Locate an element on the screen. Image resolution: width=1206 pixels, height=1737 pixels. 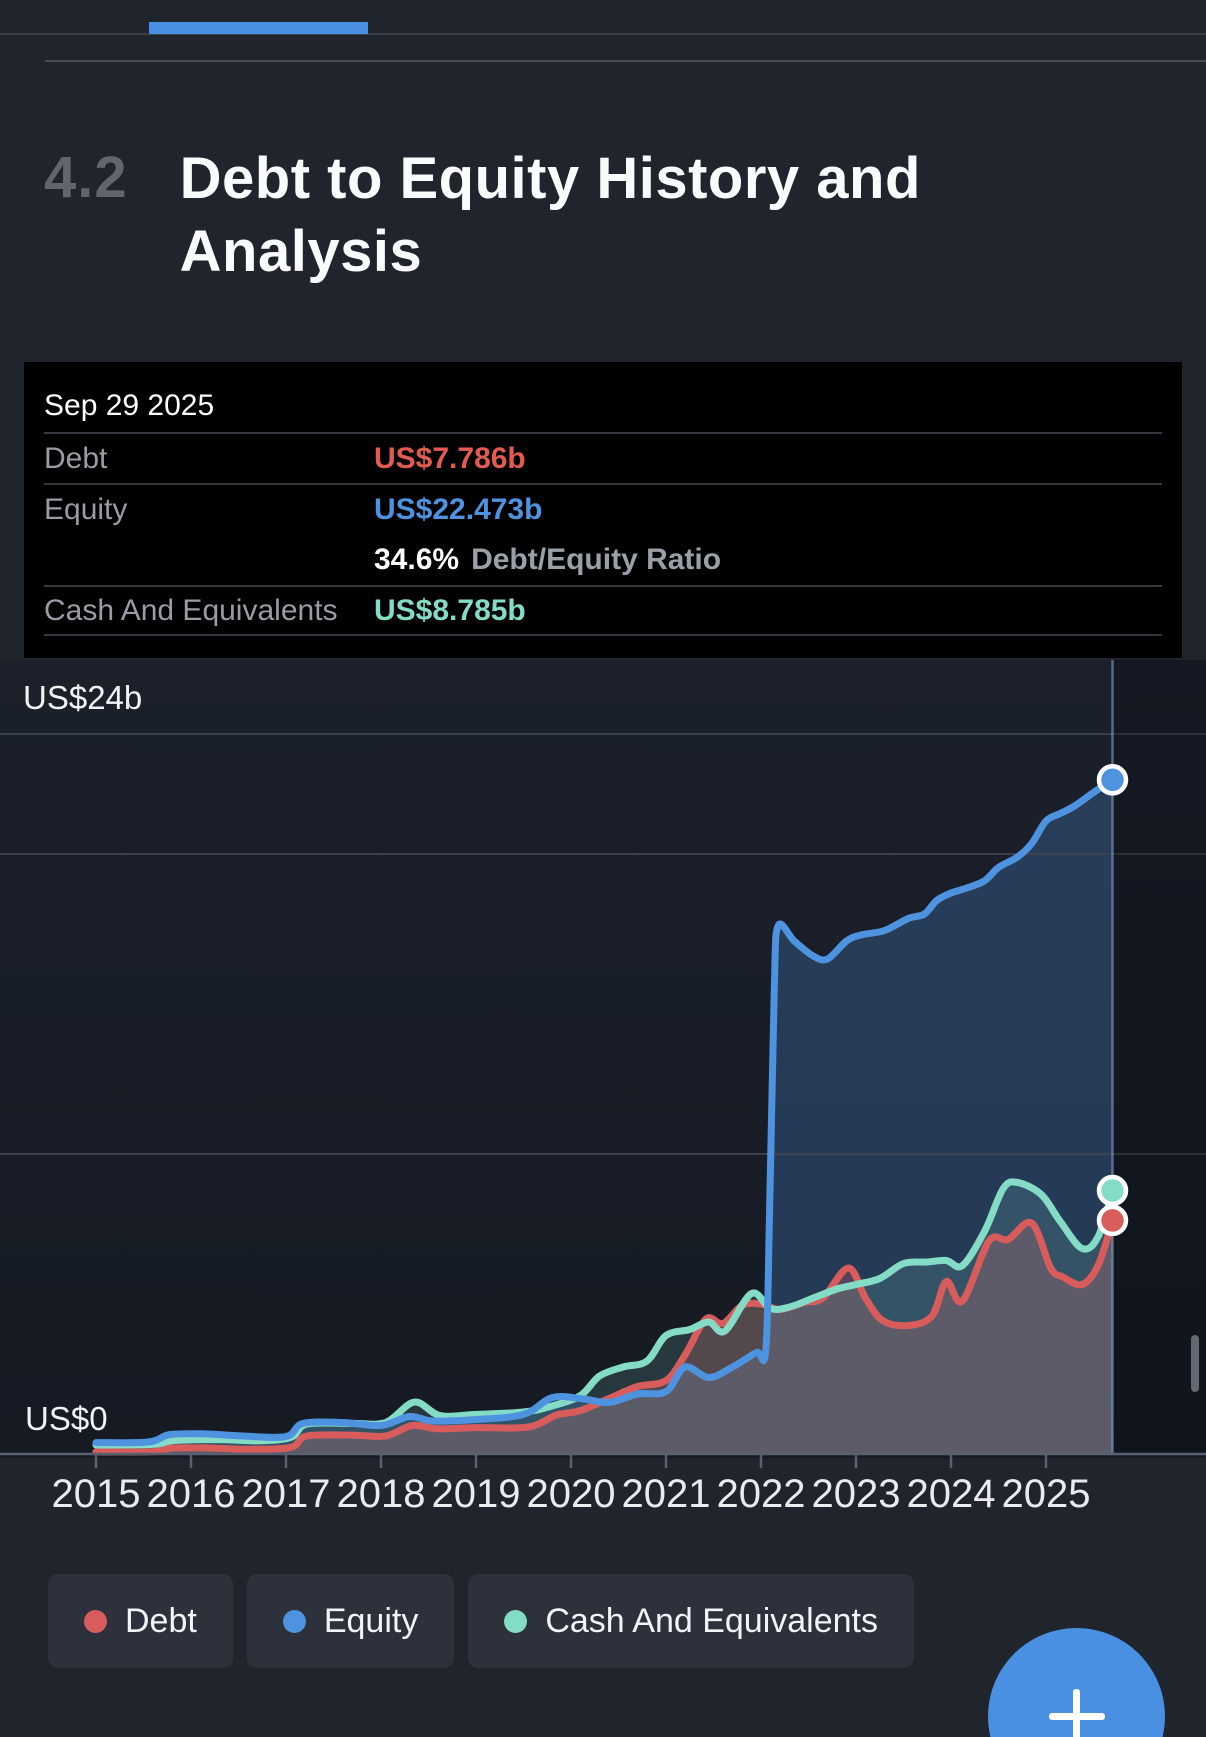
x-tick-label: 2022 is located at coordinates (761, 1494).